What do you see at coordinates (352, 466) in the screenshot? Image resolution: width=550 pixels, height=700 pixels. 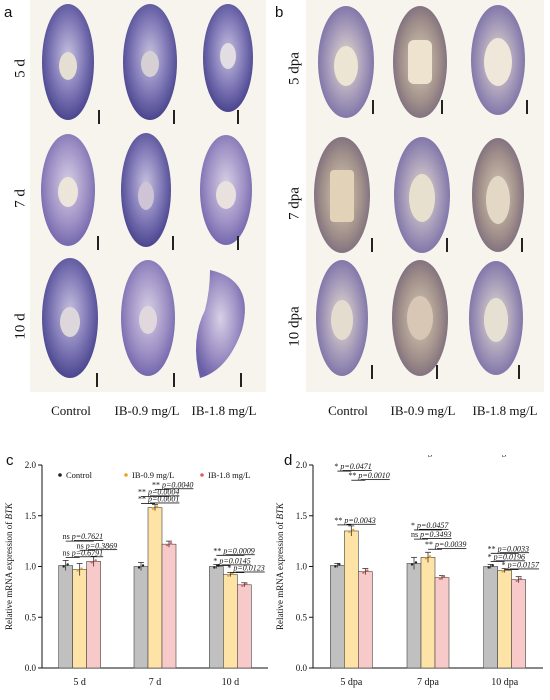 I see `significance-label: * p=0.0471` at bounding box center [352, 466].